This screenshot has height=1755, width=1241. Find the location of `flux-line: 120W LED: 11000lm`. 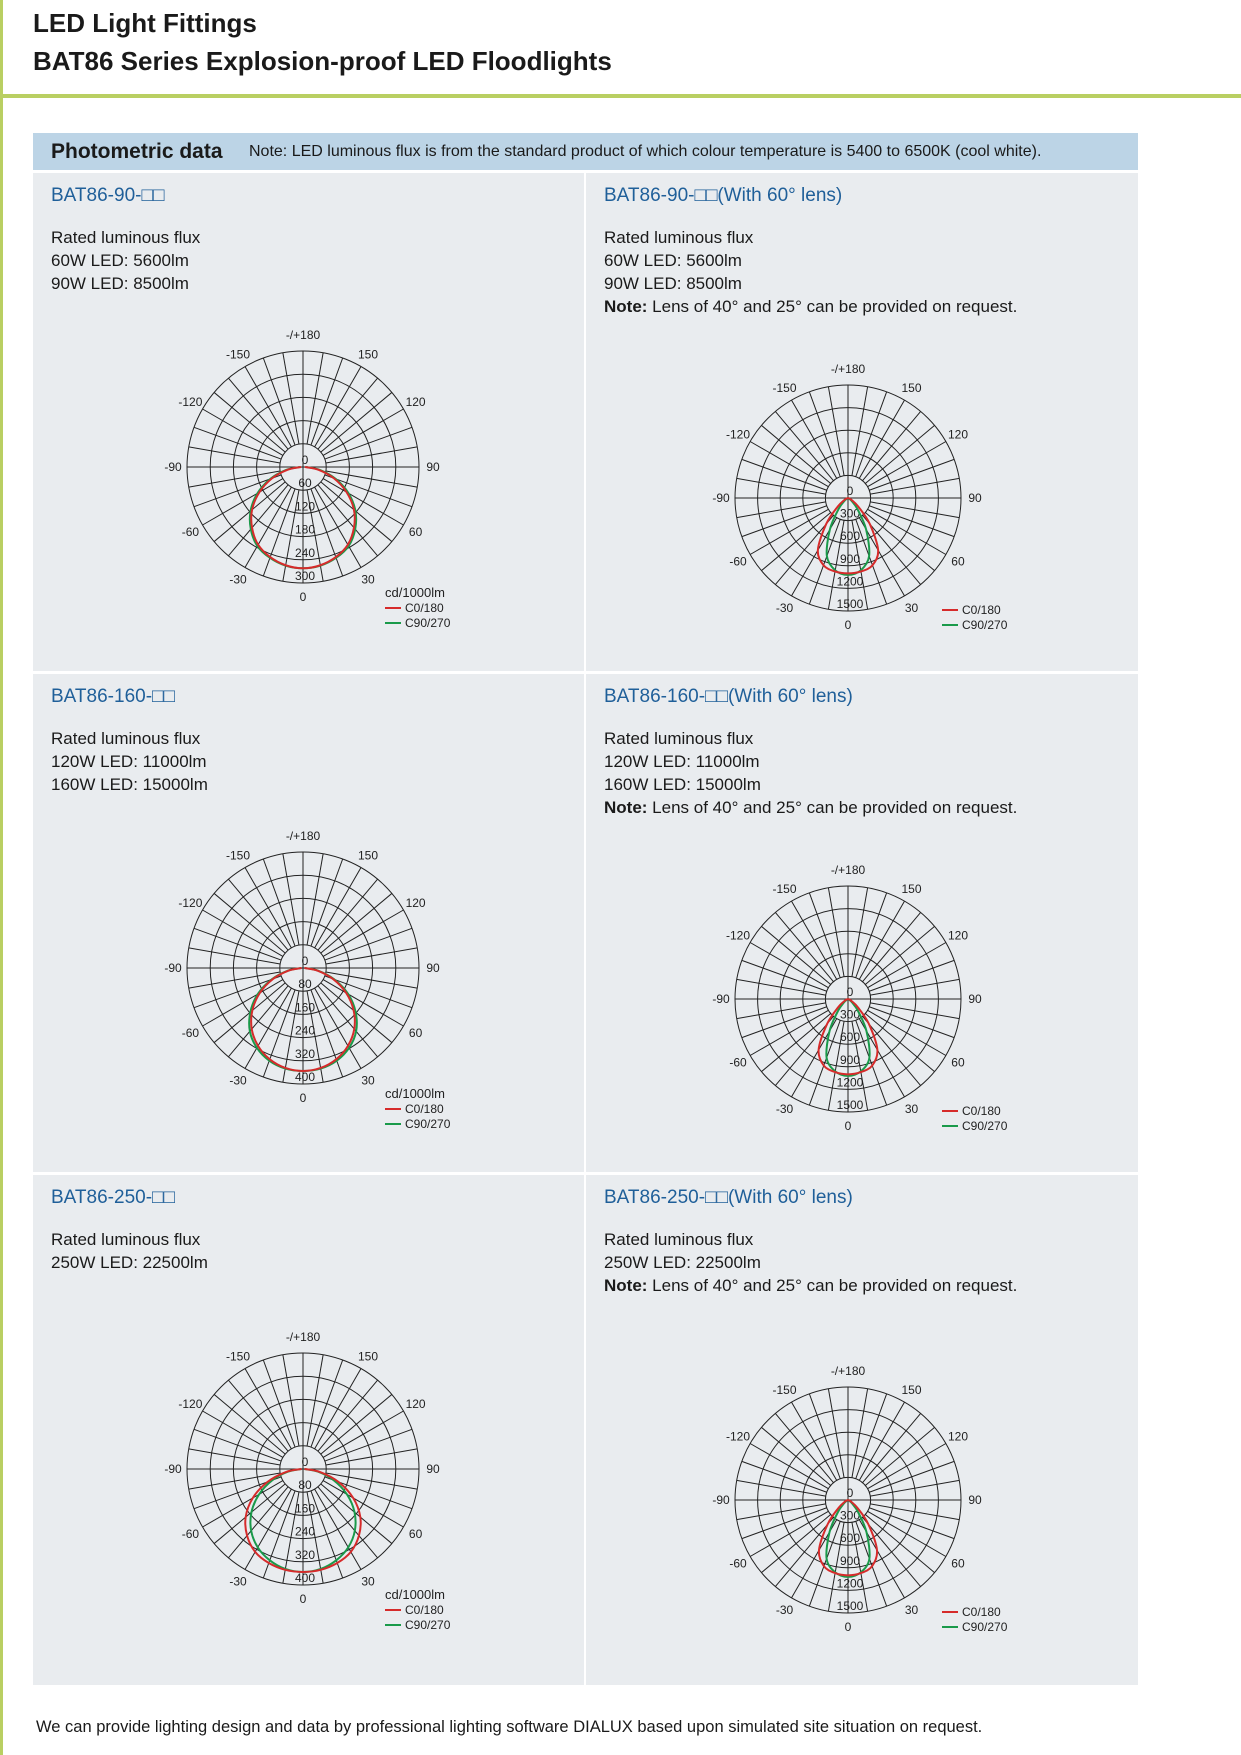

flux-line: 120W LED: 11000lm is located at coordinates (129, 761).